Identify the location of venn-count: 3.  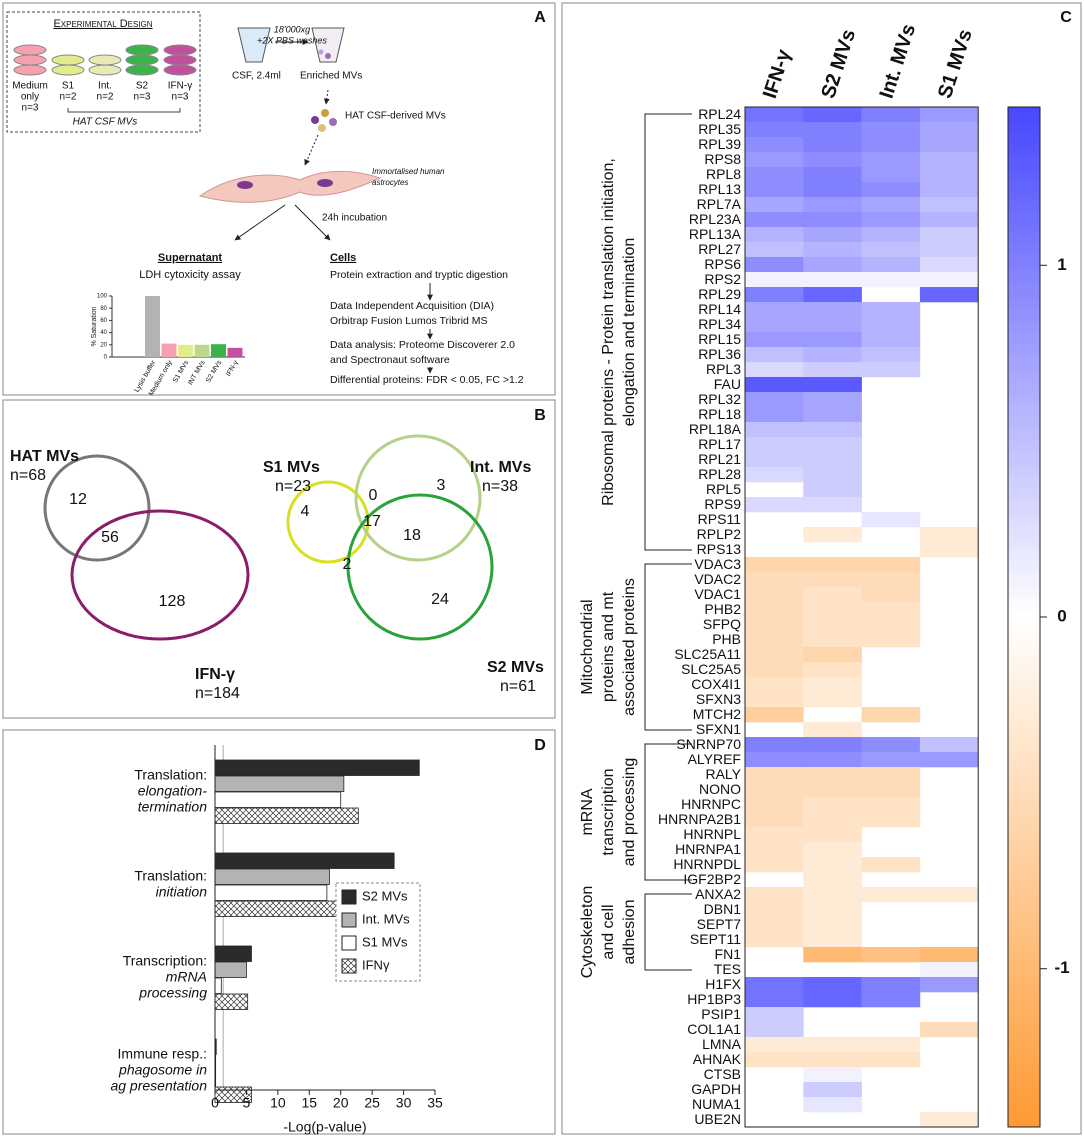
(441, 485).